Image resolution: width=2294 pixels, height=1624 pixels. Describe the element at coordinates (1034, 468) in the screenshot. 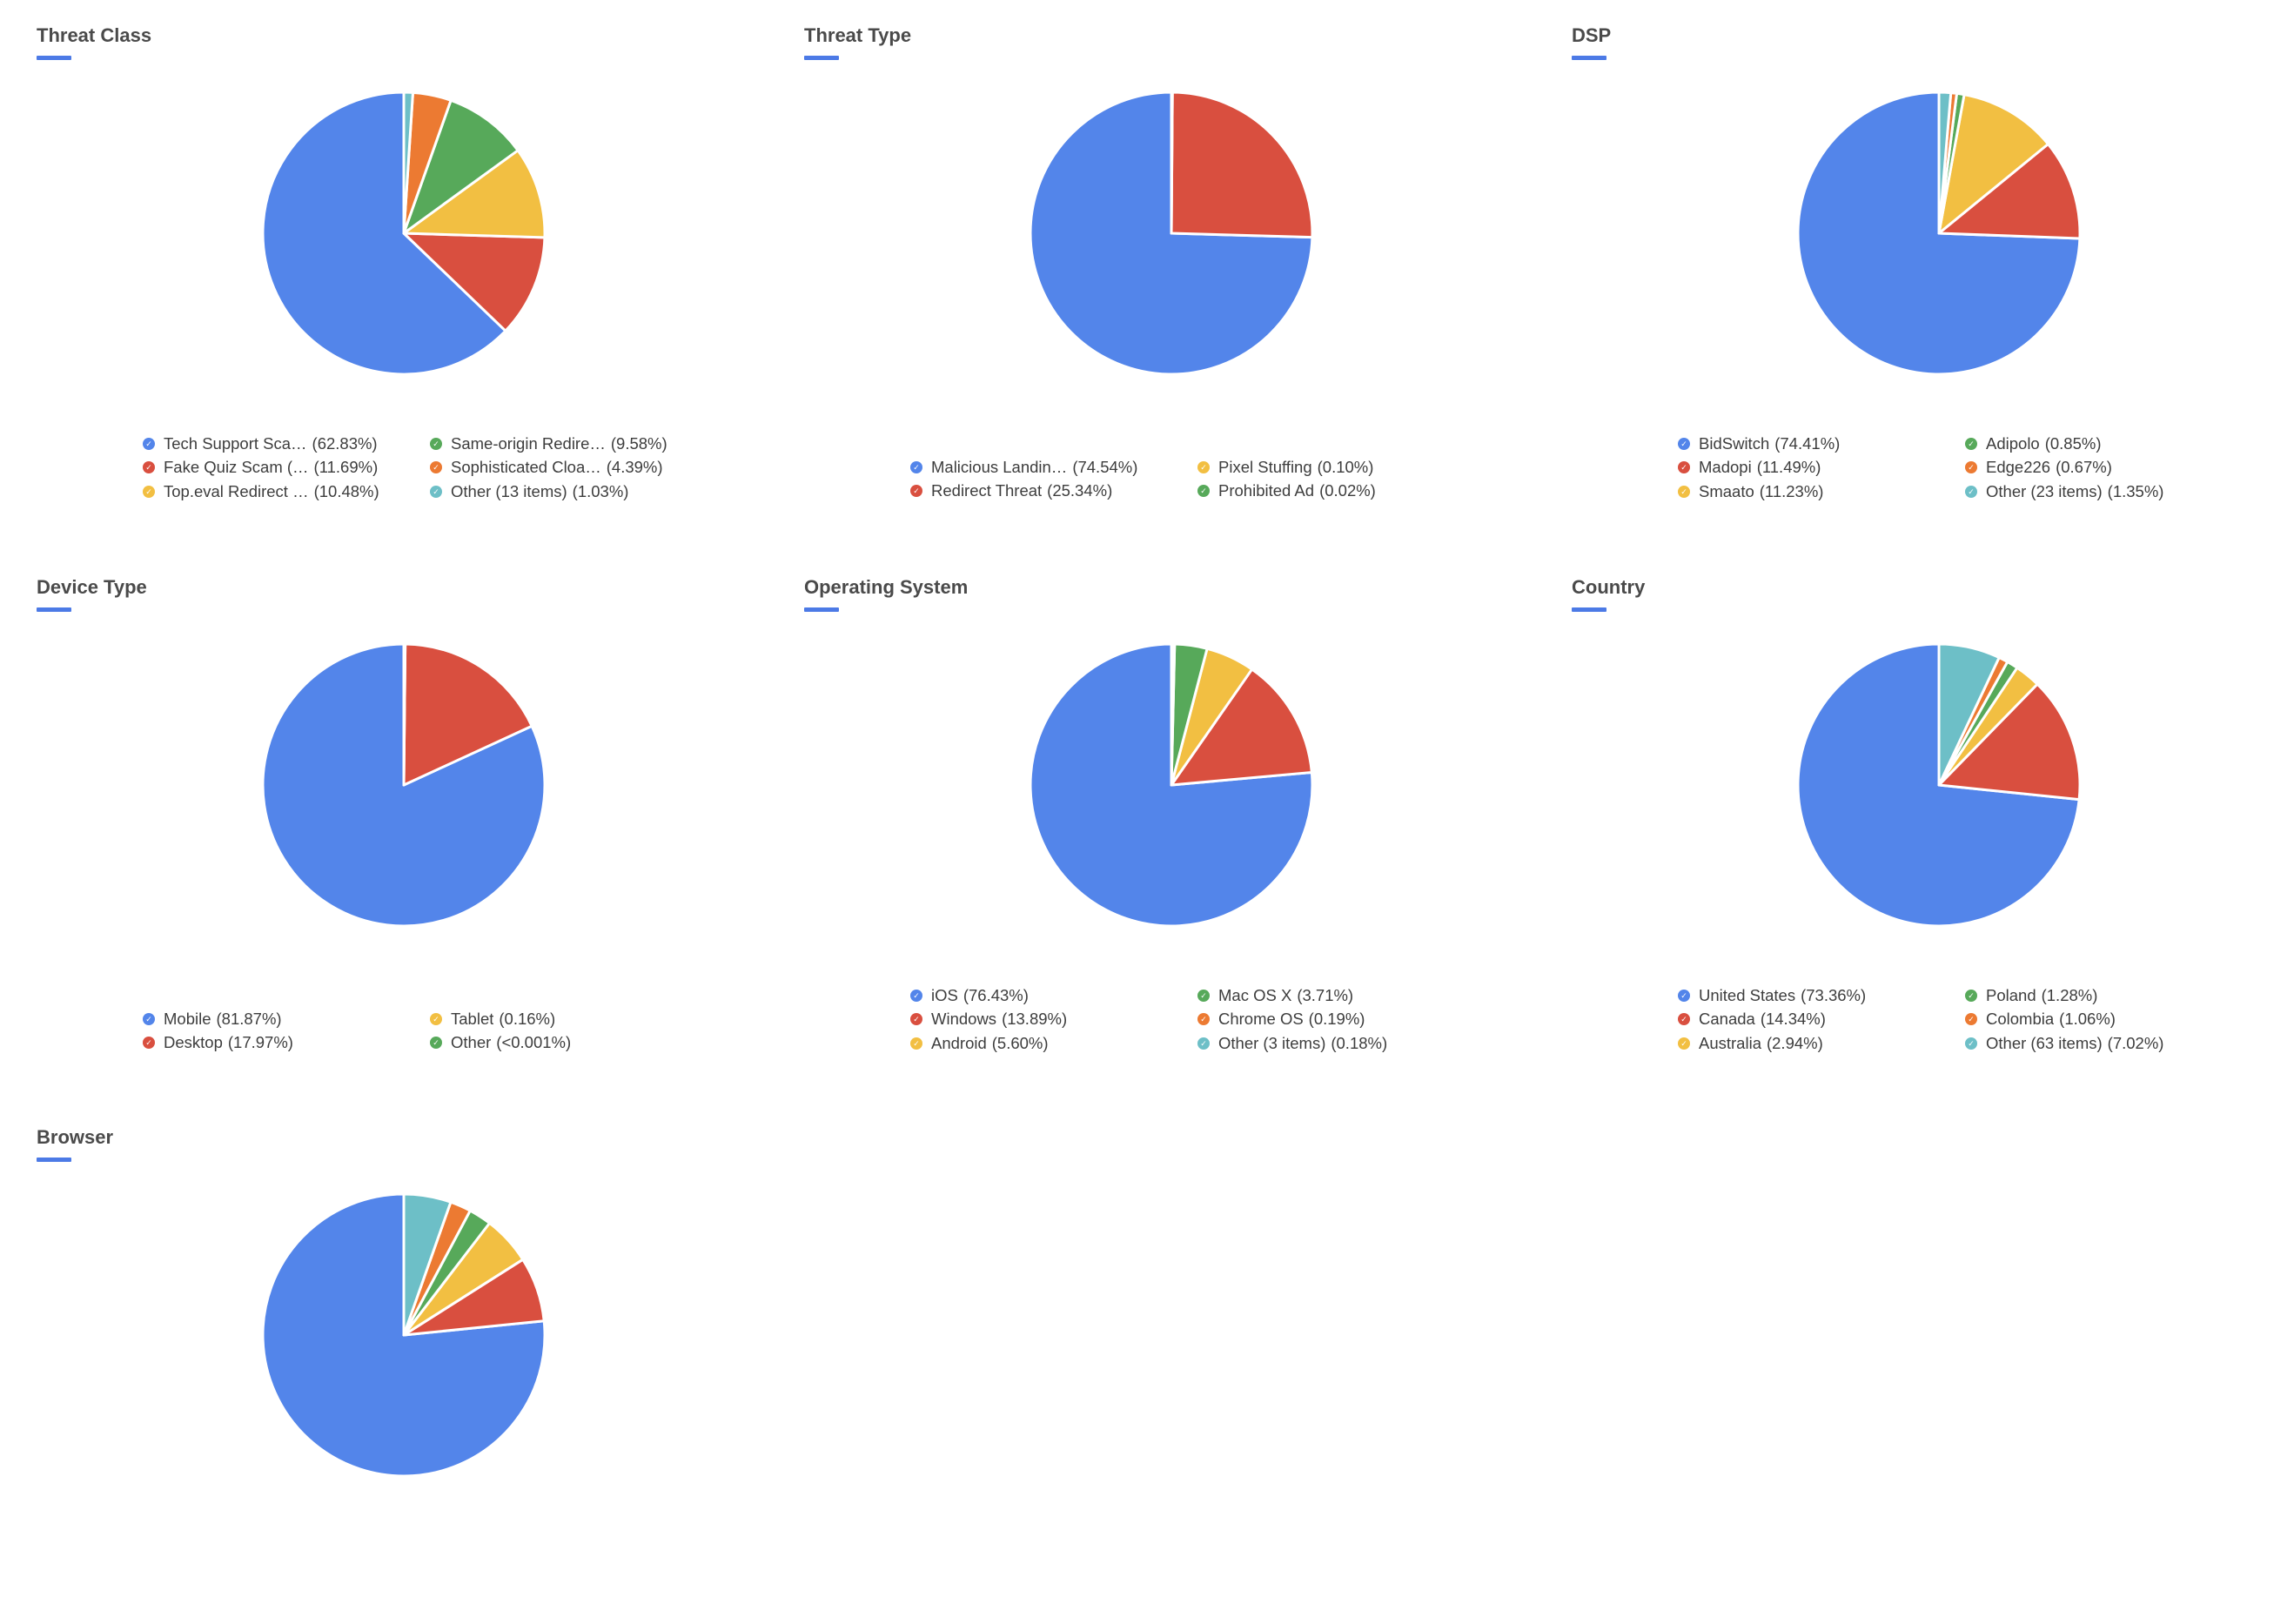

I see `legend-label: Malicious Landin…(74.54%)` at that location.